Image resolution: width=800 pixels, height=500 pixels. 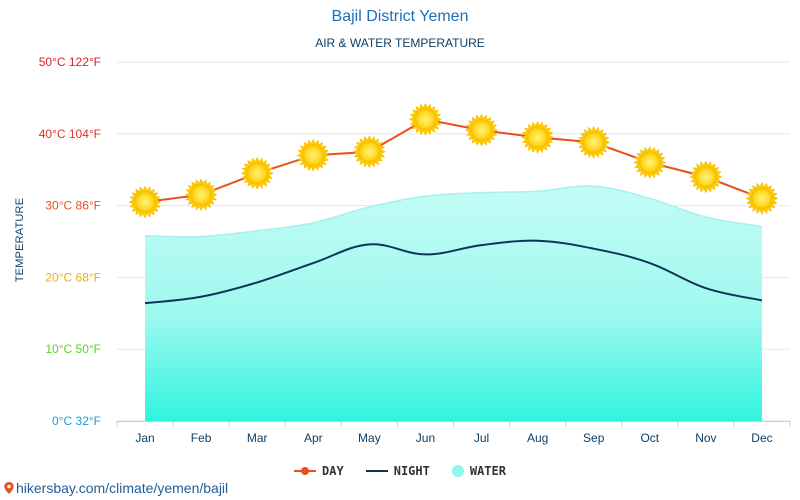 I want to click on x-tick-label: Jun, so click(x=425, y=438).